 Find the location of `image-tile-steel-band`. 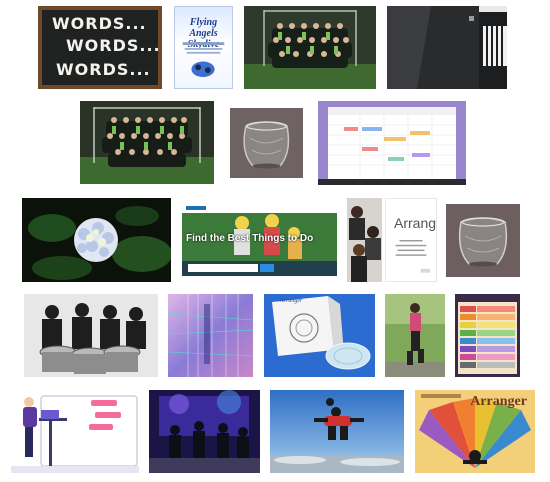

image-tile-steel-band is located at coordinates (91, 335).